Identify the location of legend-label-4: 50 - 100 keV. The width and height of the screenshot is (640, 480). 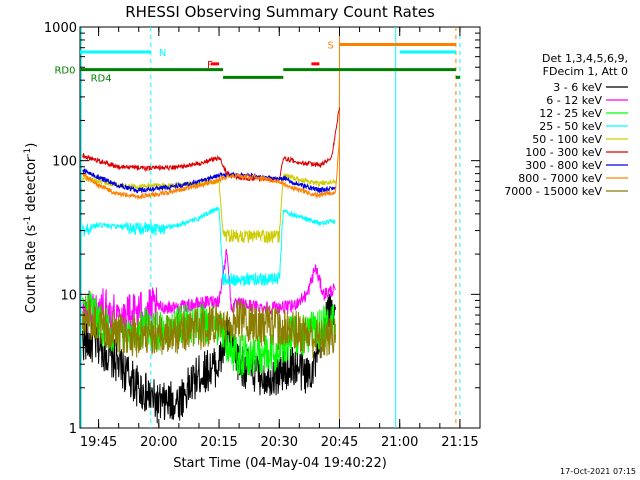
(567, 139).